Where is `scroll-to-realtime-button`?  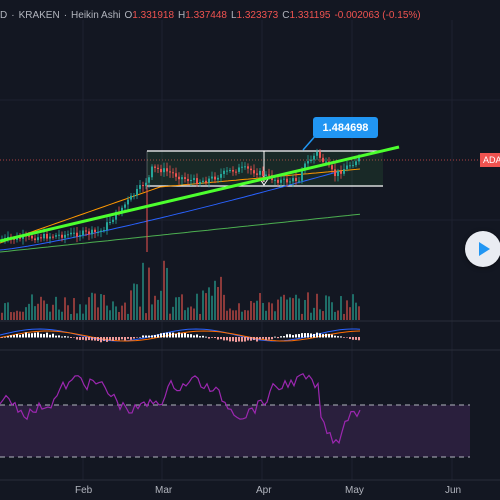
scroll-to-realtime-button is located at coordinates (482, 249).